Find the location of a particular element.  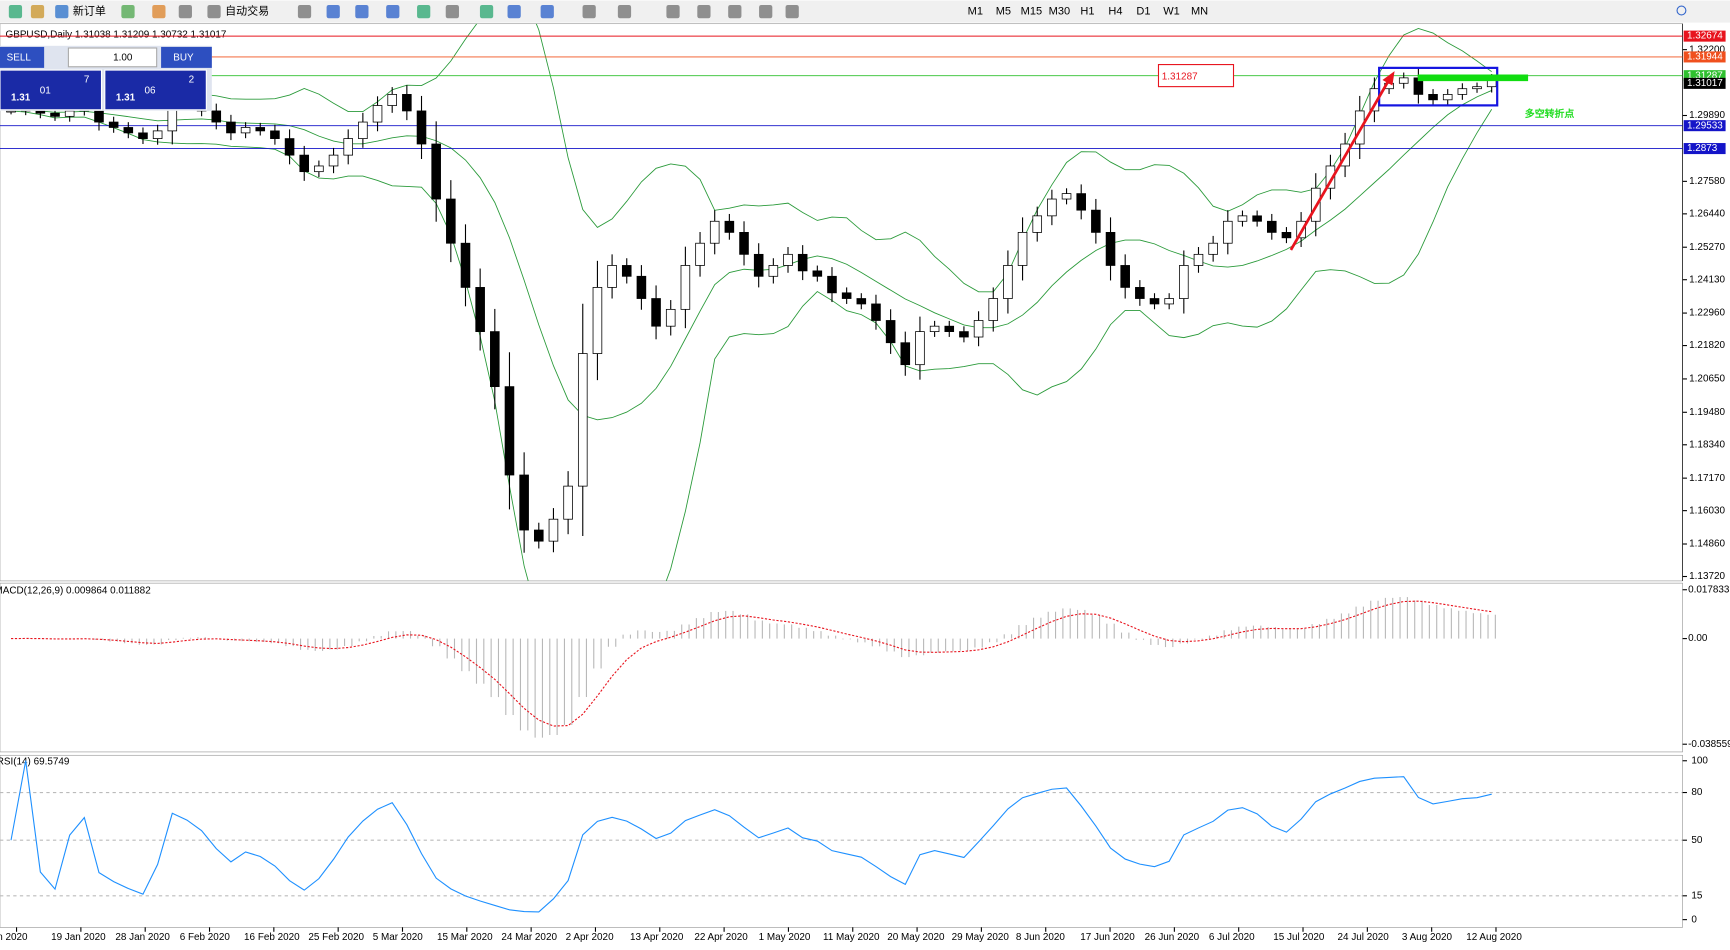

y-tick-label: 0.00 is located at coordinates (1698, 638).